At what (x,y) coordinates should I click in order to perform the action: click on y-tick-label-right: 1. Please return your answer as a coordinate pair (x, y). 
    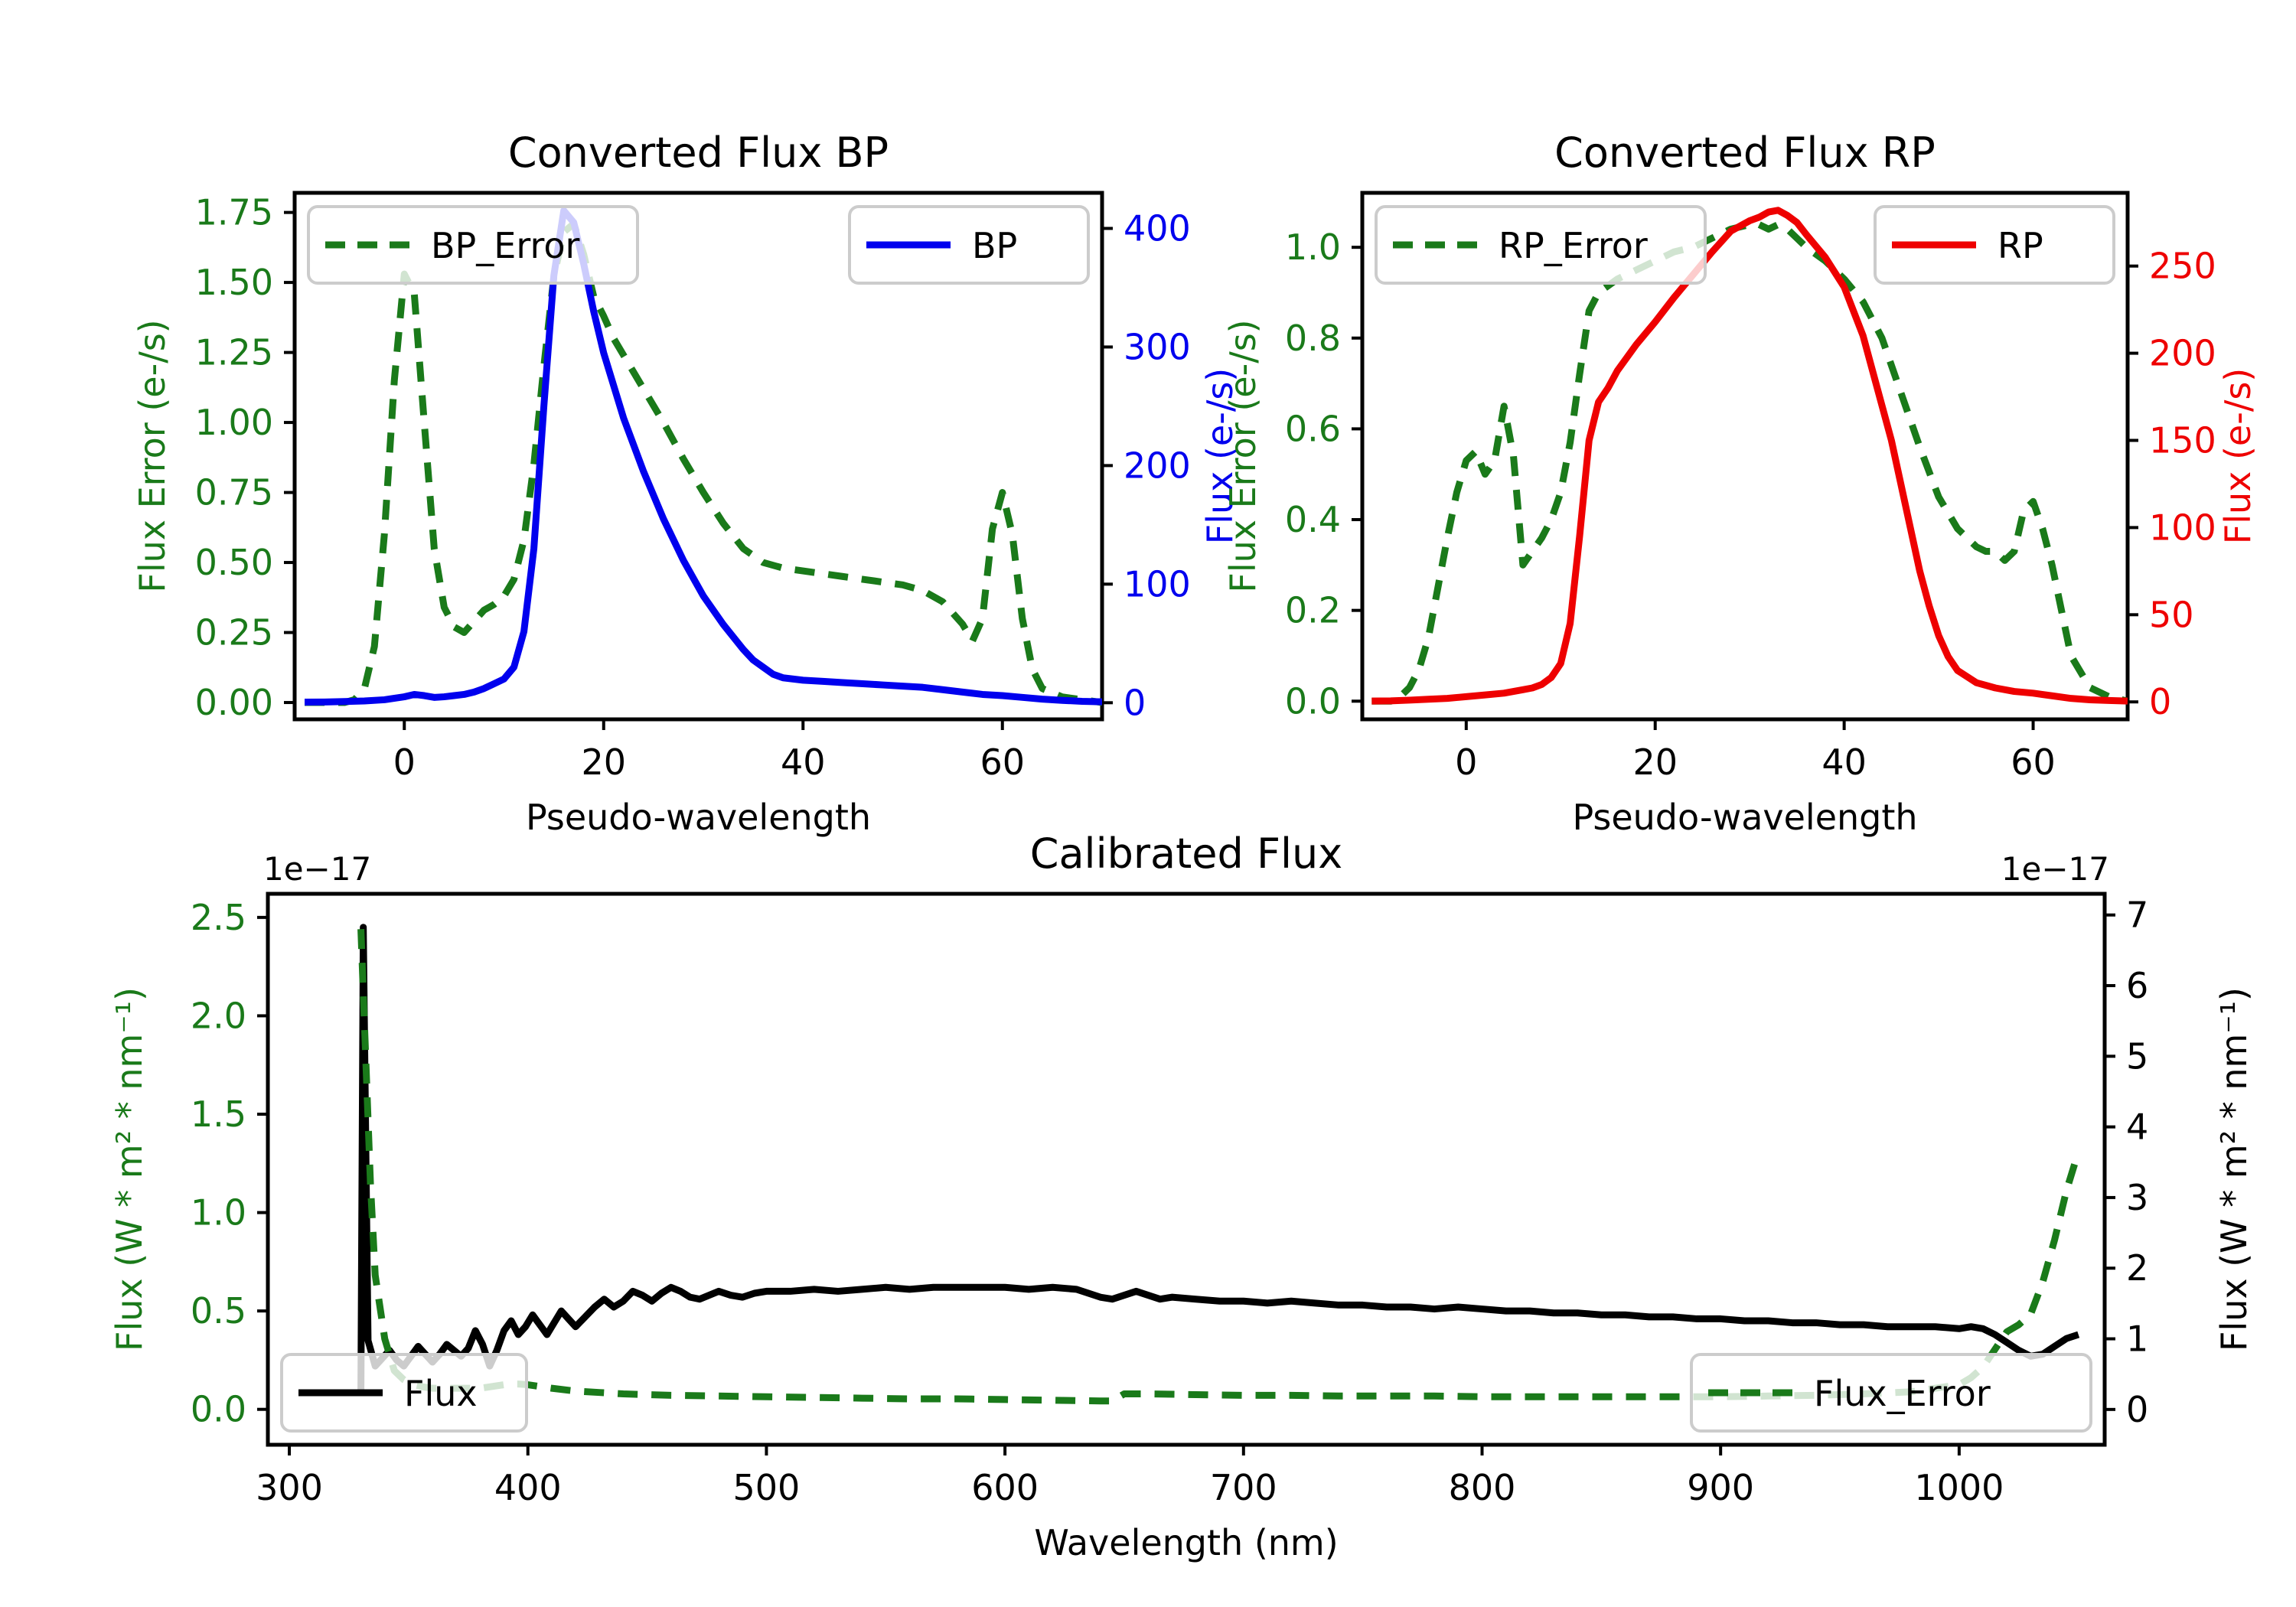
    Looking at the image, I should click on (2137, 1339).